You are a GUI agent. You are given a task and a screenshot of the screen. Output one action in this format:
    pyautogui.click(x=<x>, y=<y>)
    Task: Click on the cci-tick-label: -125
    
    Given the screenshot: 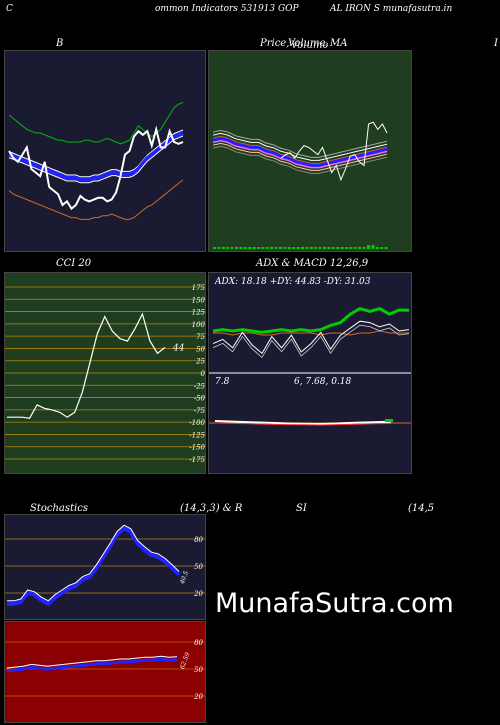 What is the action you would take?
    pyautogui.click(x=197, y=435)
    